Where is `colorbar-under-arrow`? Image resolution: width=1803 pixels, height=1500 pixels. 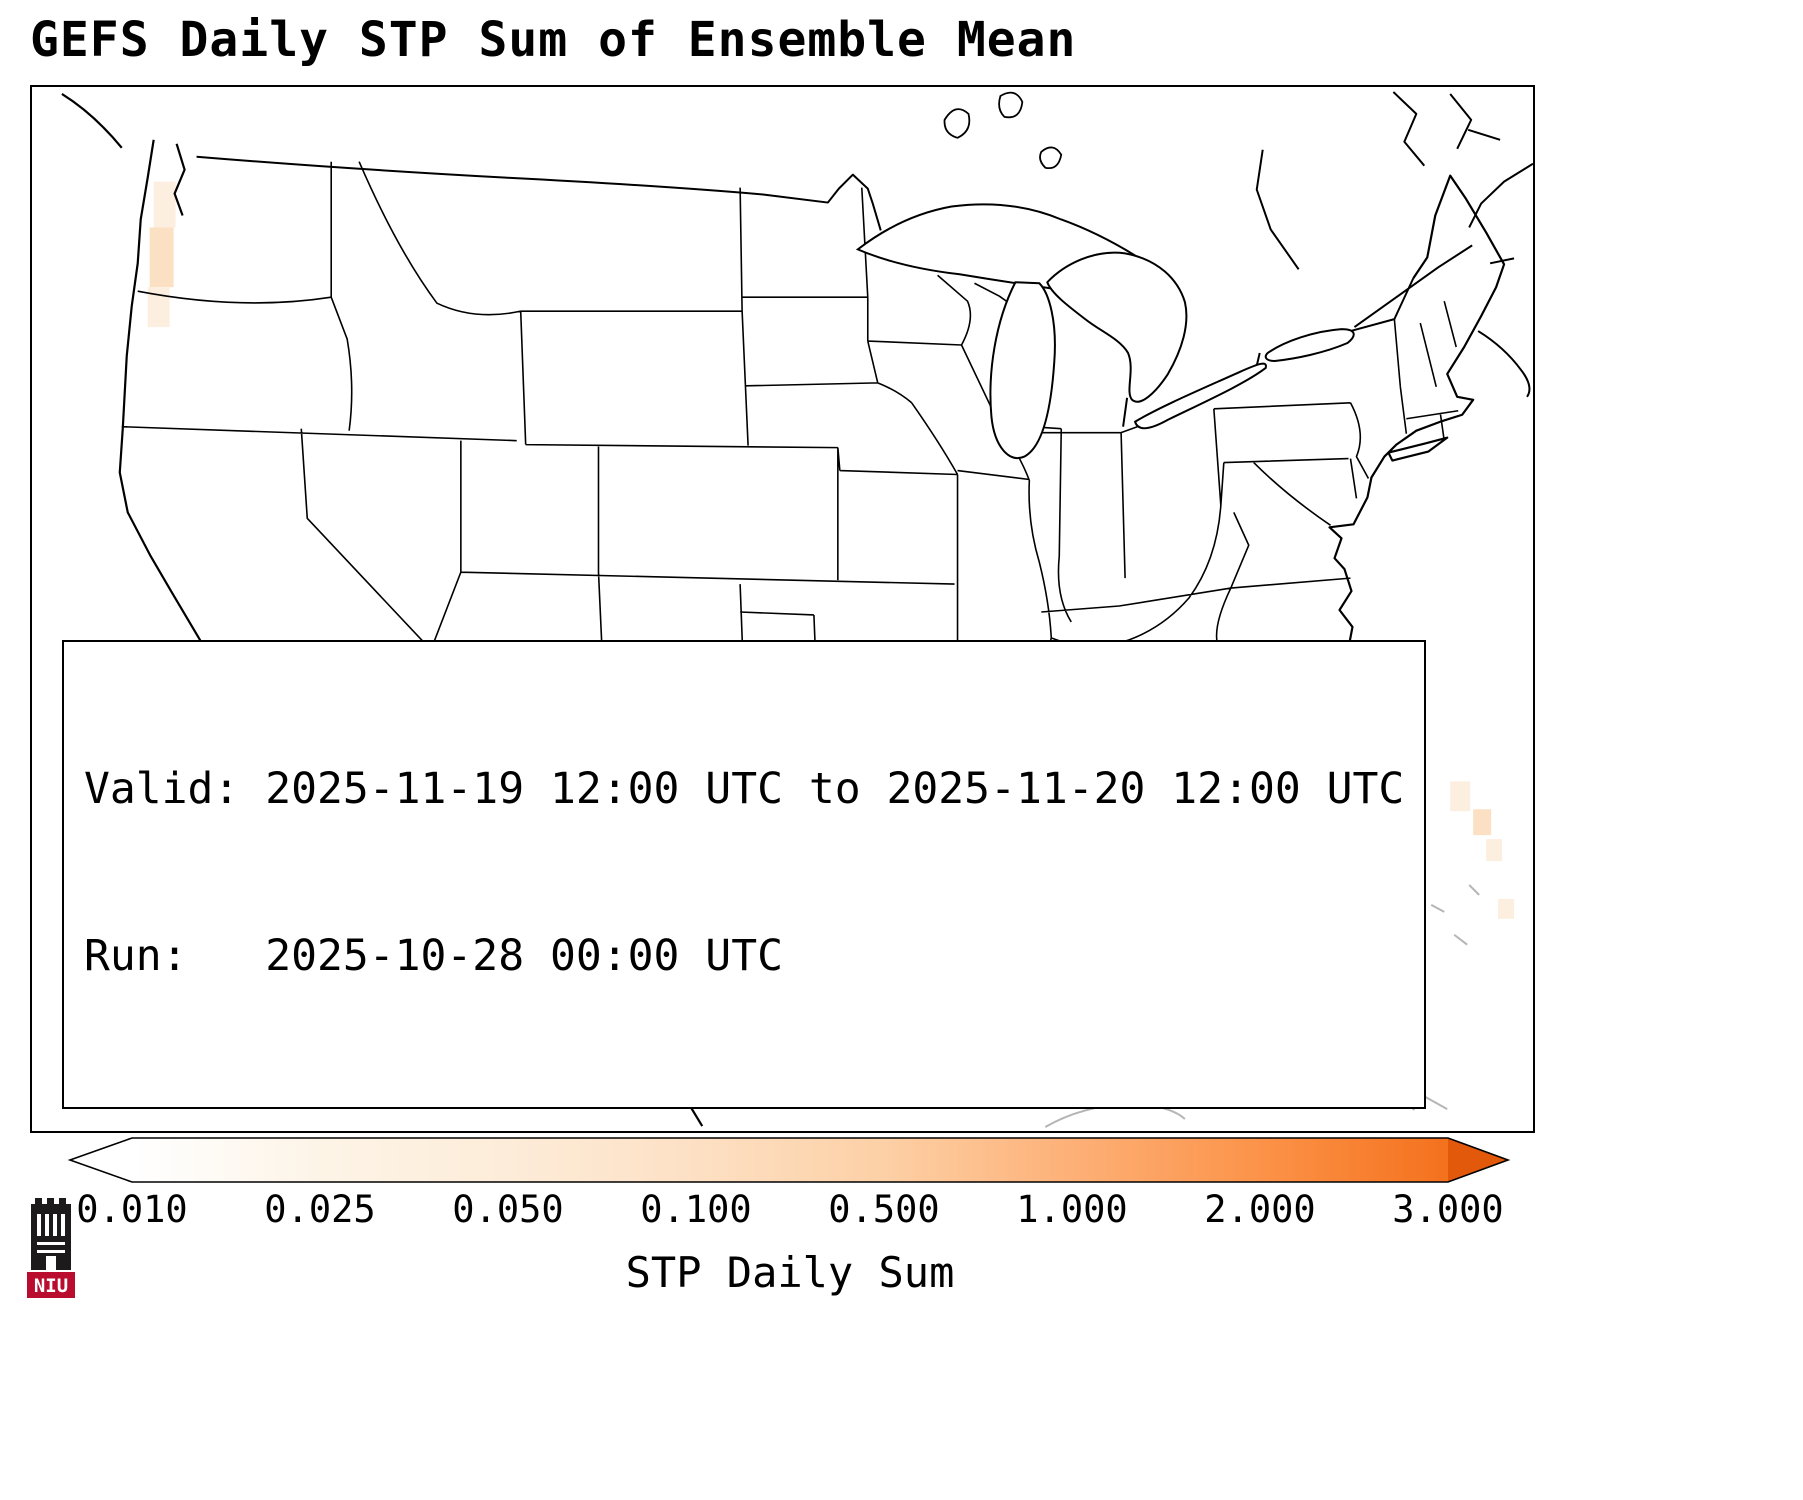 colorbar-under-arrow is located at coordinates (101, 1160).